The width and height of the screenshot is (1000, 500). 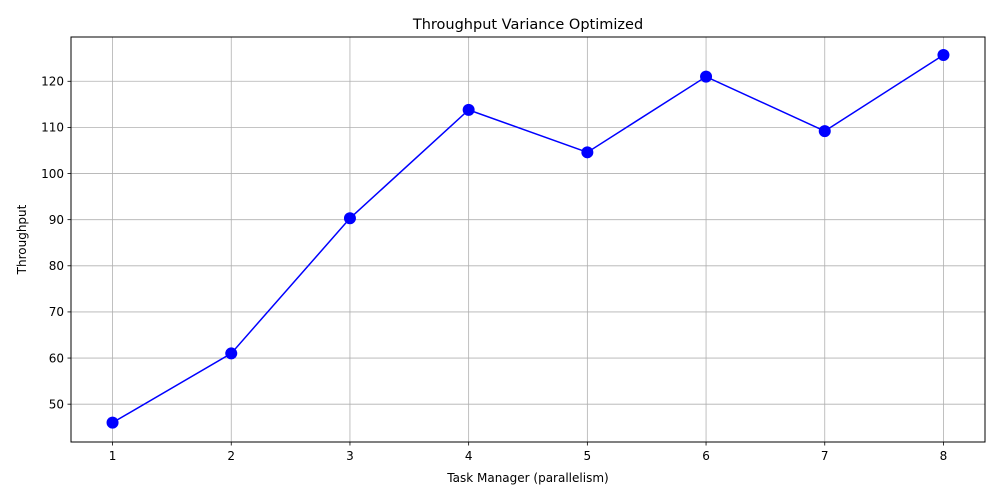 I want to click on x-tick-label: 3, so click(x=350, y=456).